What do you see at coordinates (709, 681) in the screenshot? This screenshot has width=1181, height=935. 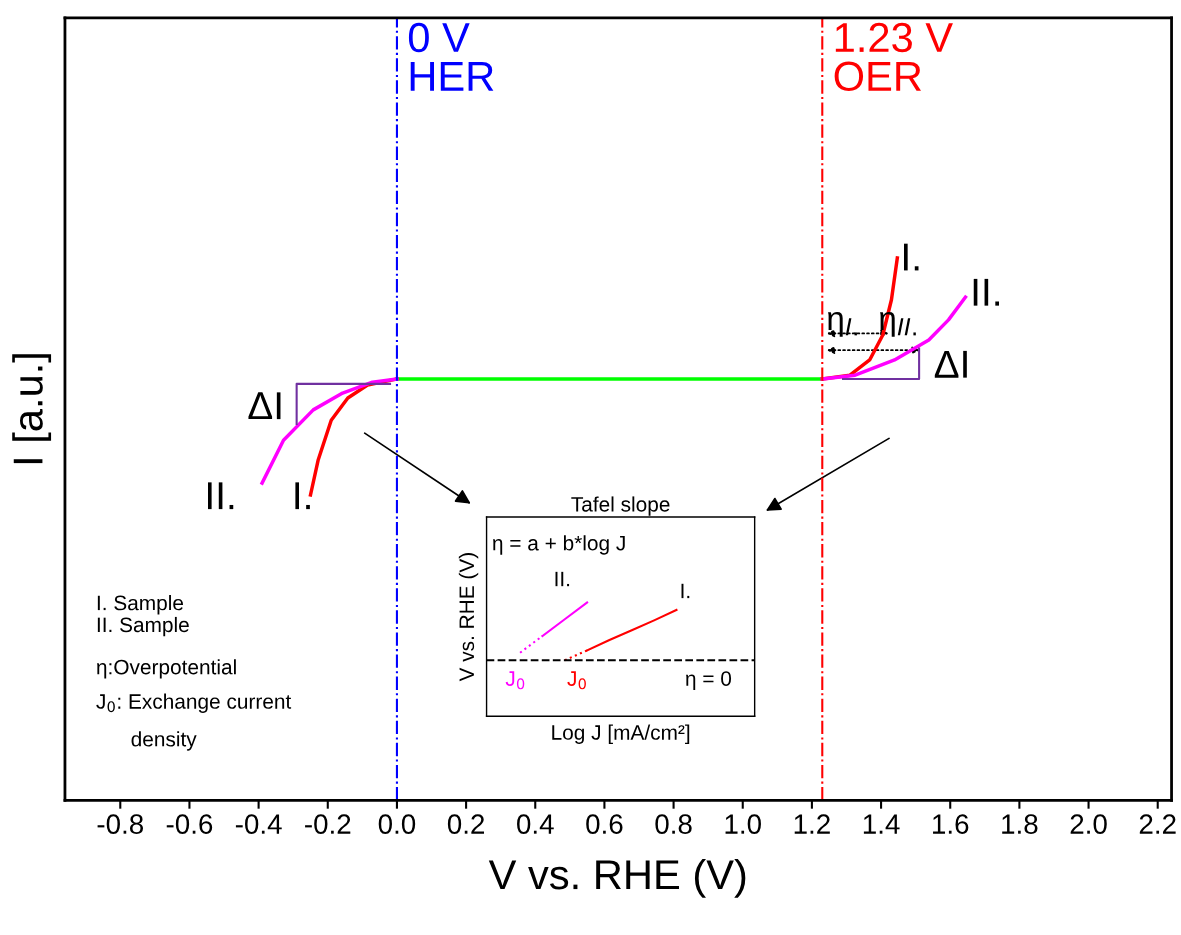 I see `annotation: η = 0` at bounding box center [709, 681].